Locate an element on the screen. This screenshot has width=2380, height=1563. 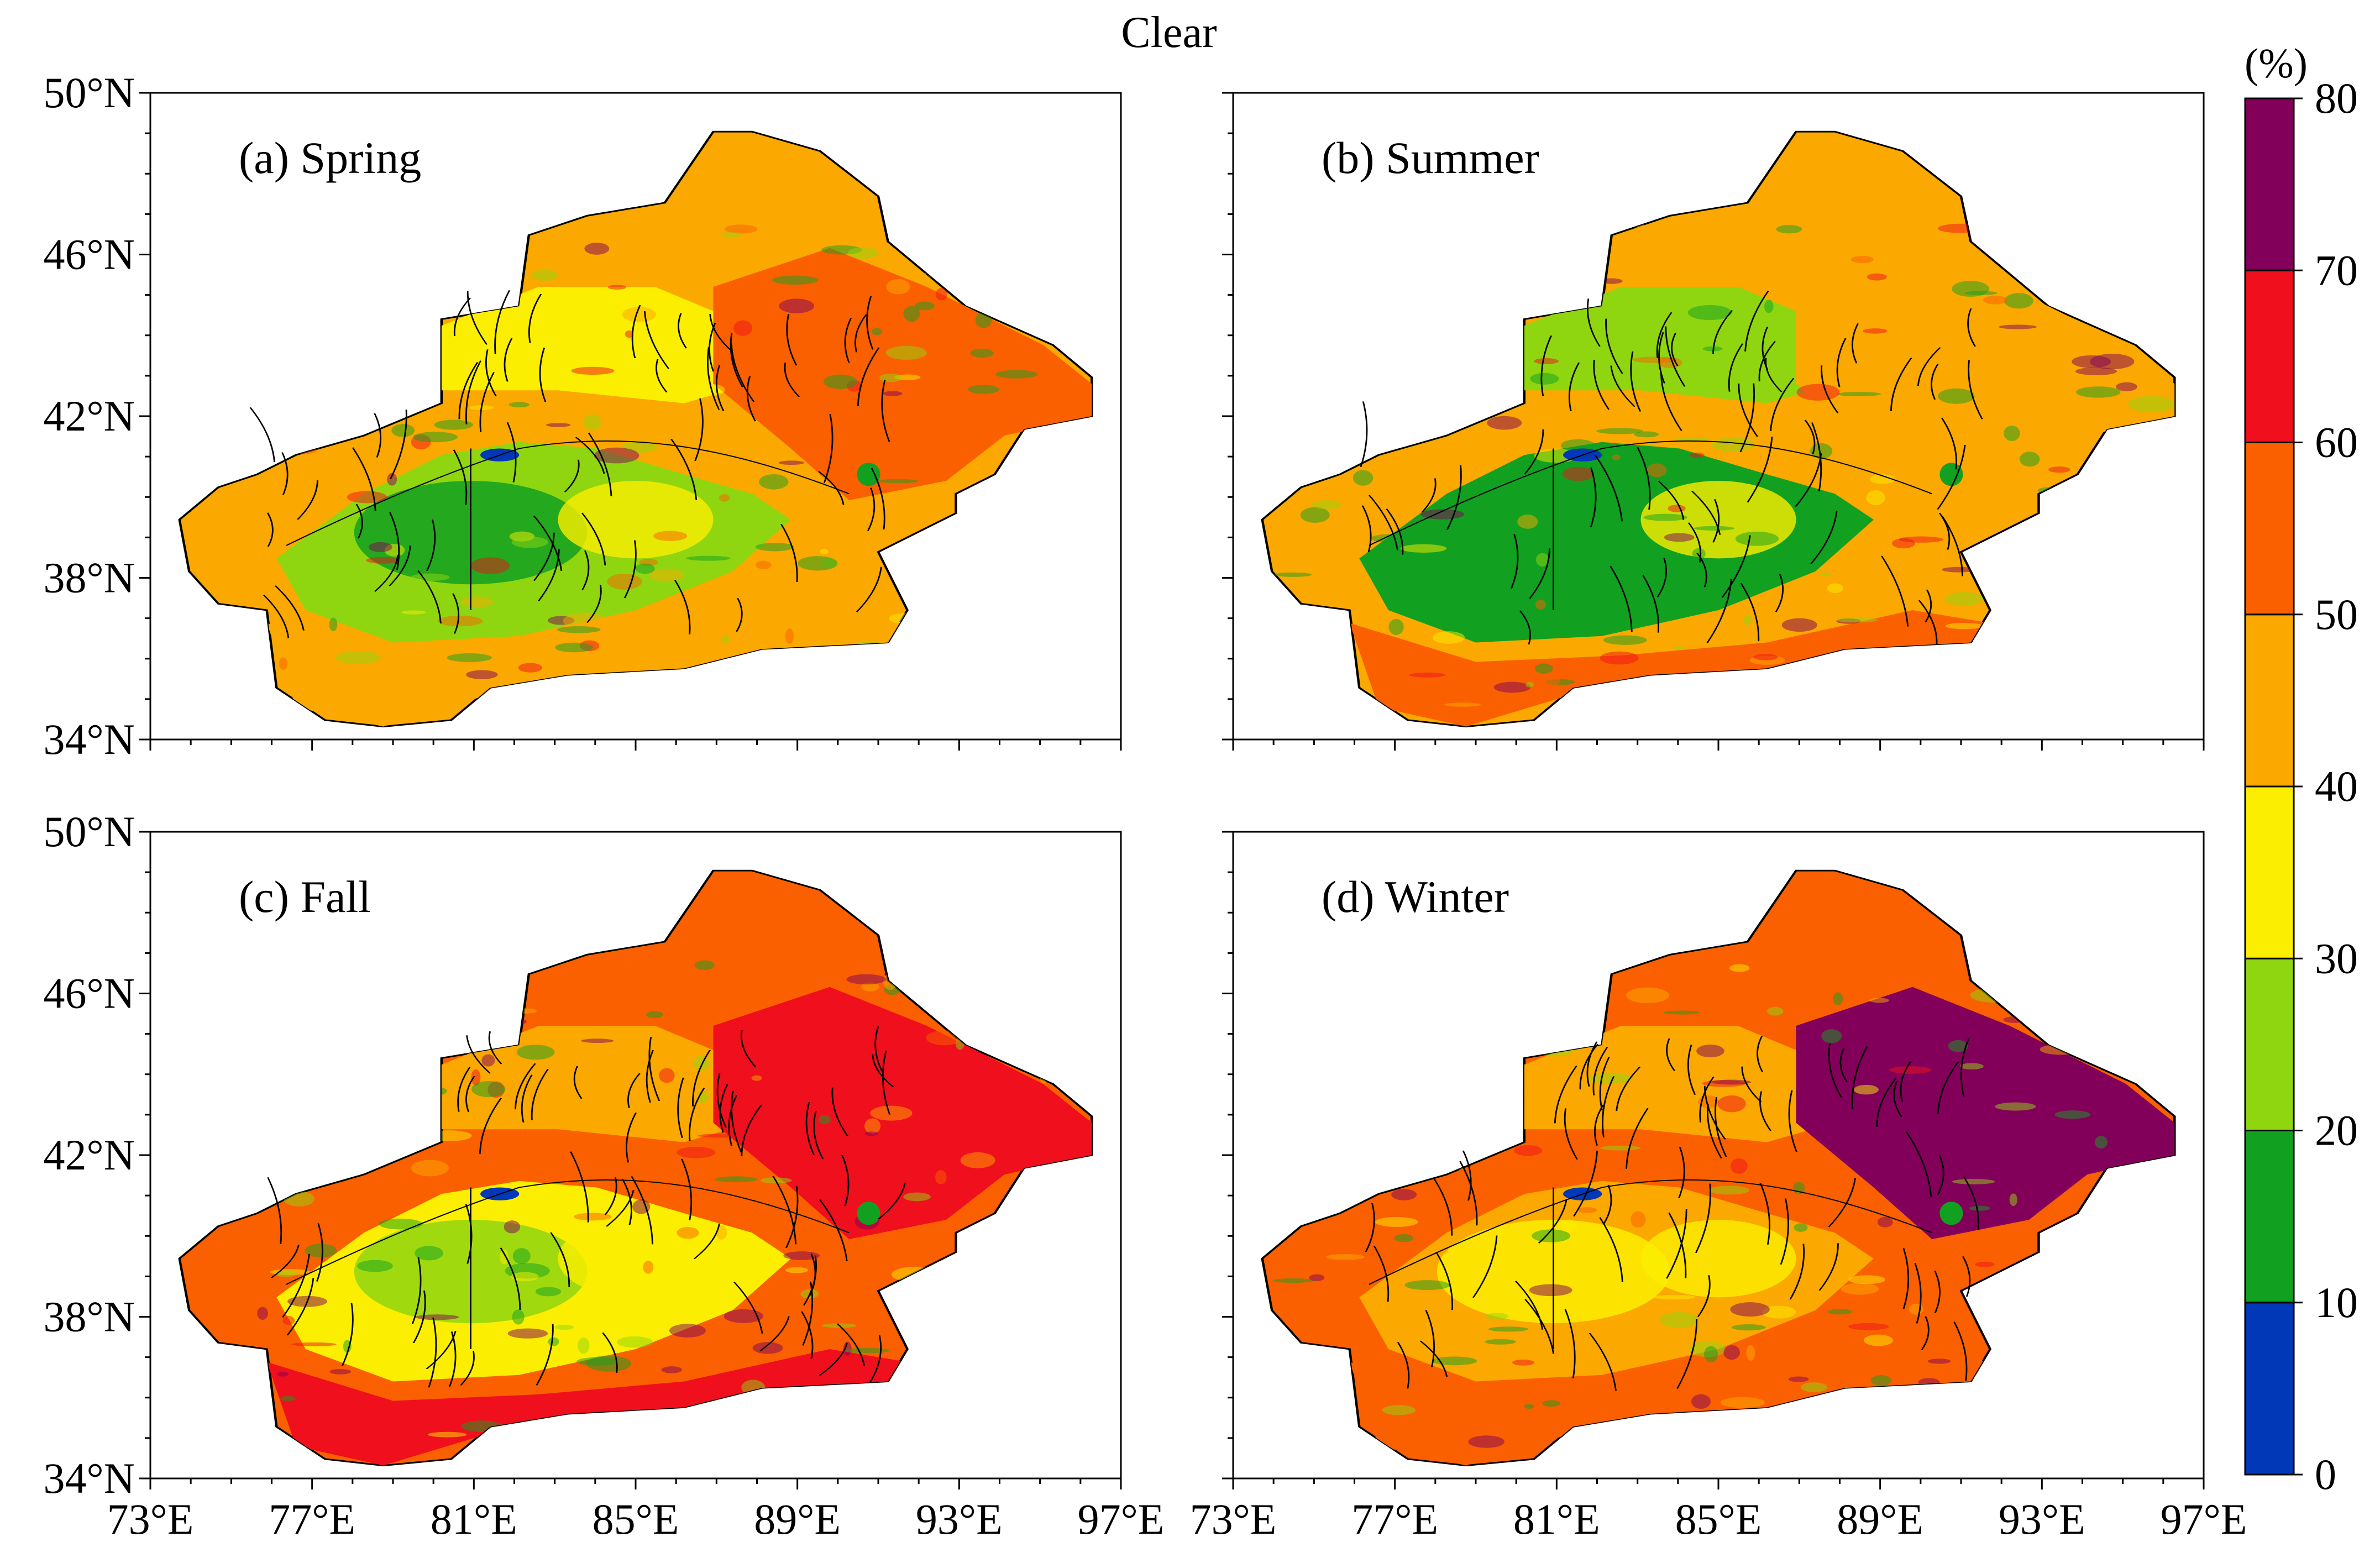
panel-label: (b) Summer is located at coordinates (1430, 158).